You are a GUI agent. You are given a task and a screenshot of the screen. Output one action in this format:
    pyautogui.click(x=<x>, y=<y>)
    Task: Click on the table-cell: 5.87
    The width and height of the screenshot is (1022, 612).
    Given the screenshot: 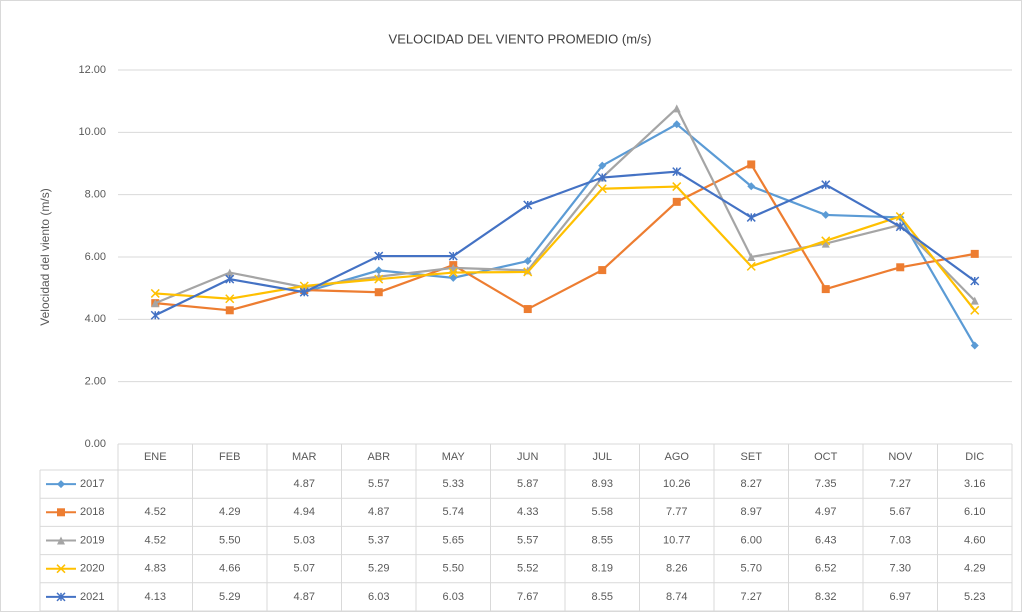 What is the action you would take?
    pyautogui.click(x=527, y=484)
    